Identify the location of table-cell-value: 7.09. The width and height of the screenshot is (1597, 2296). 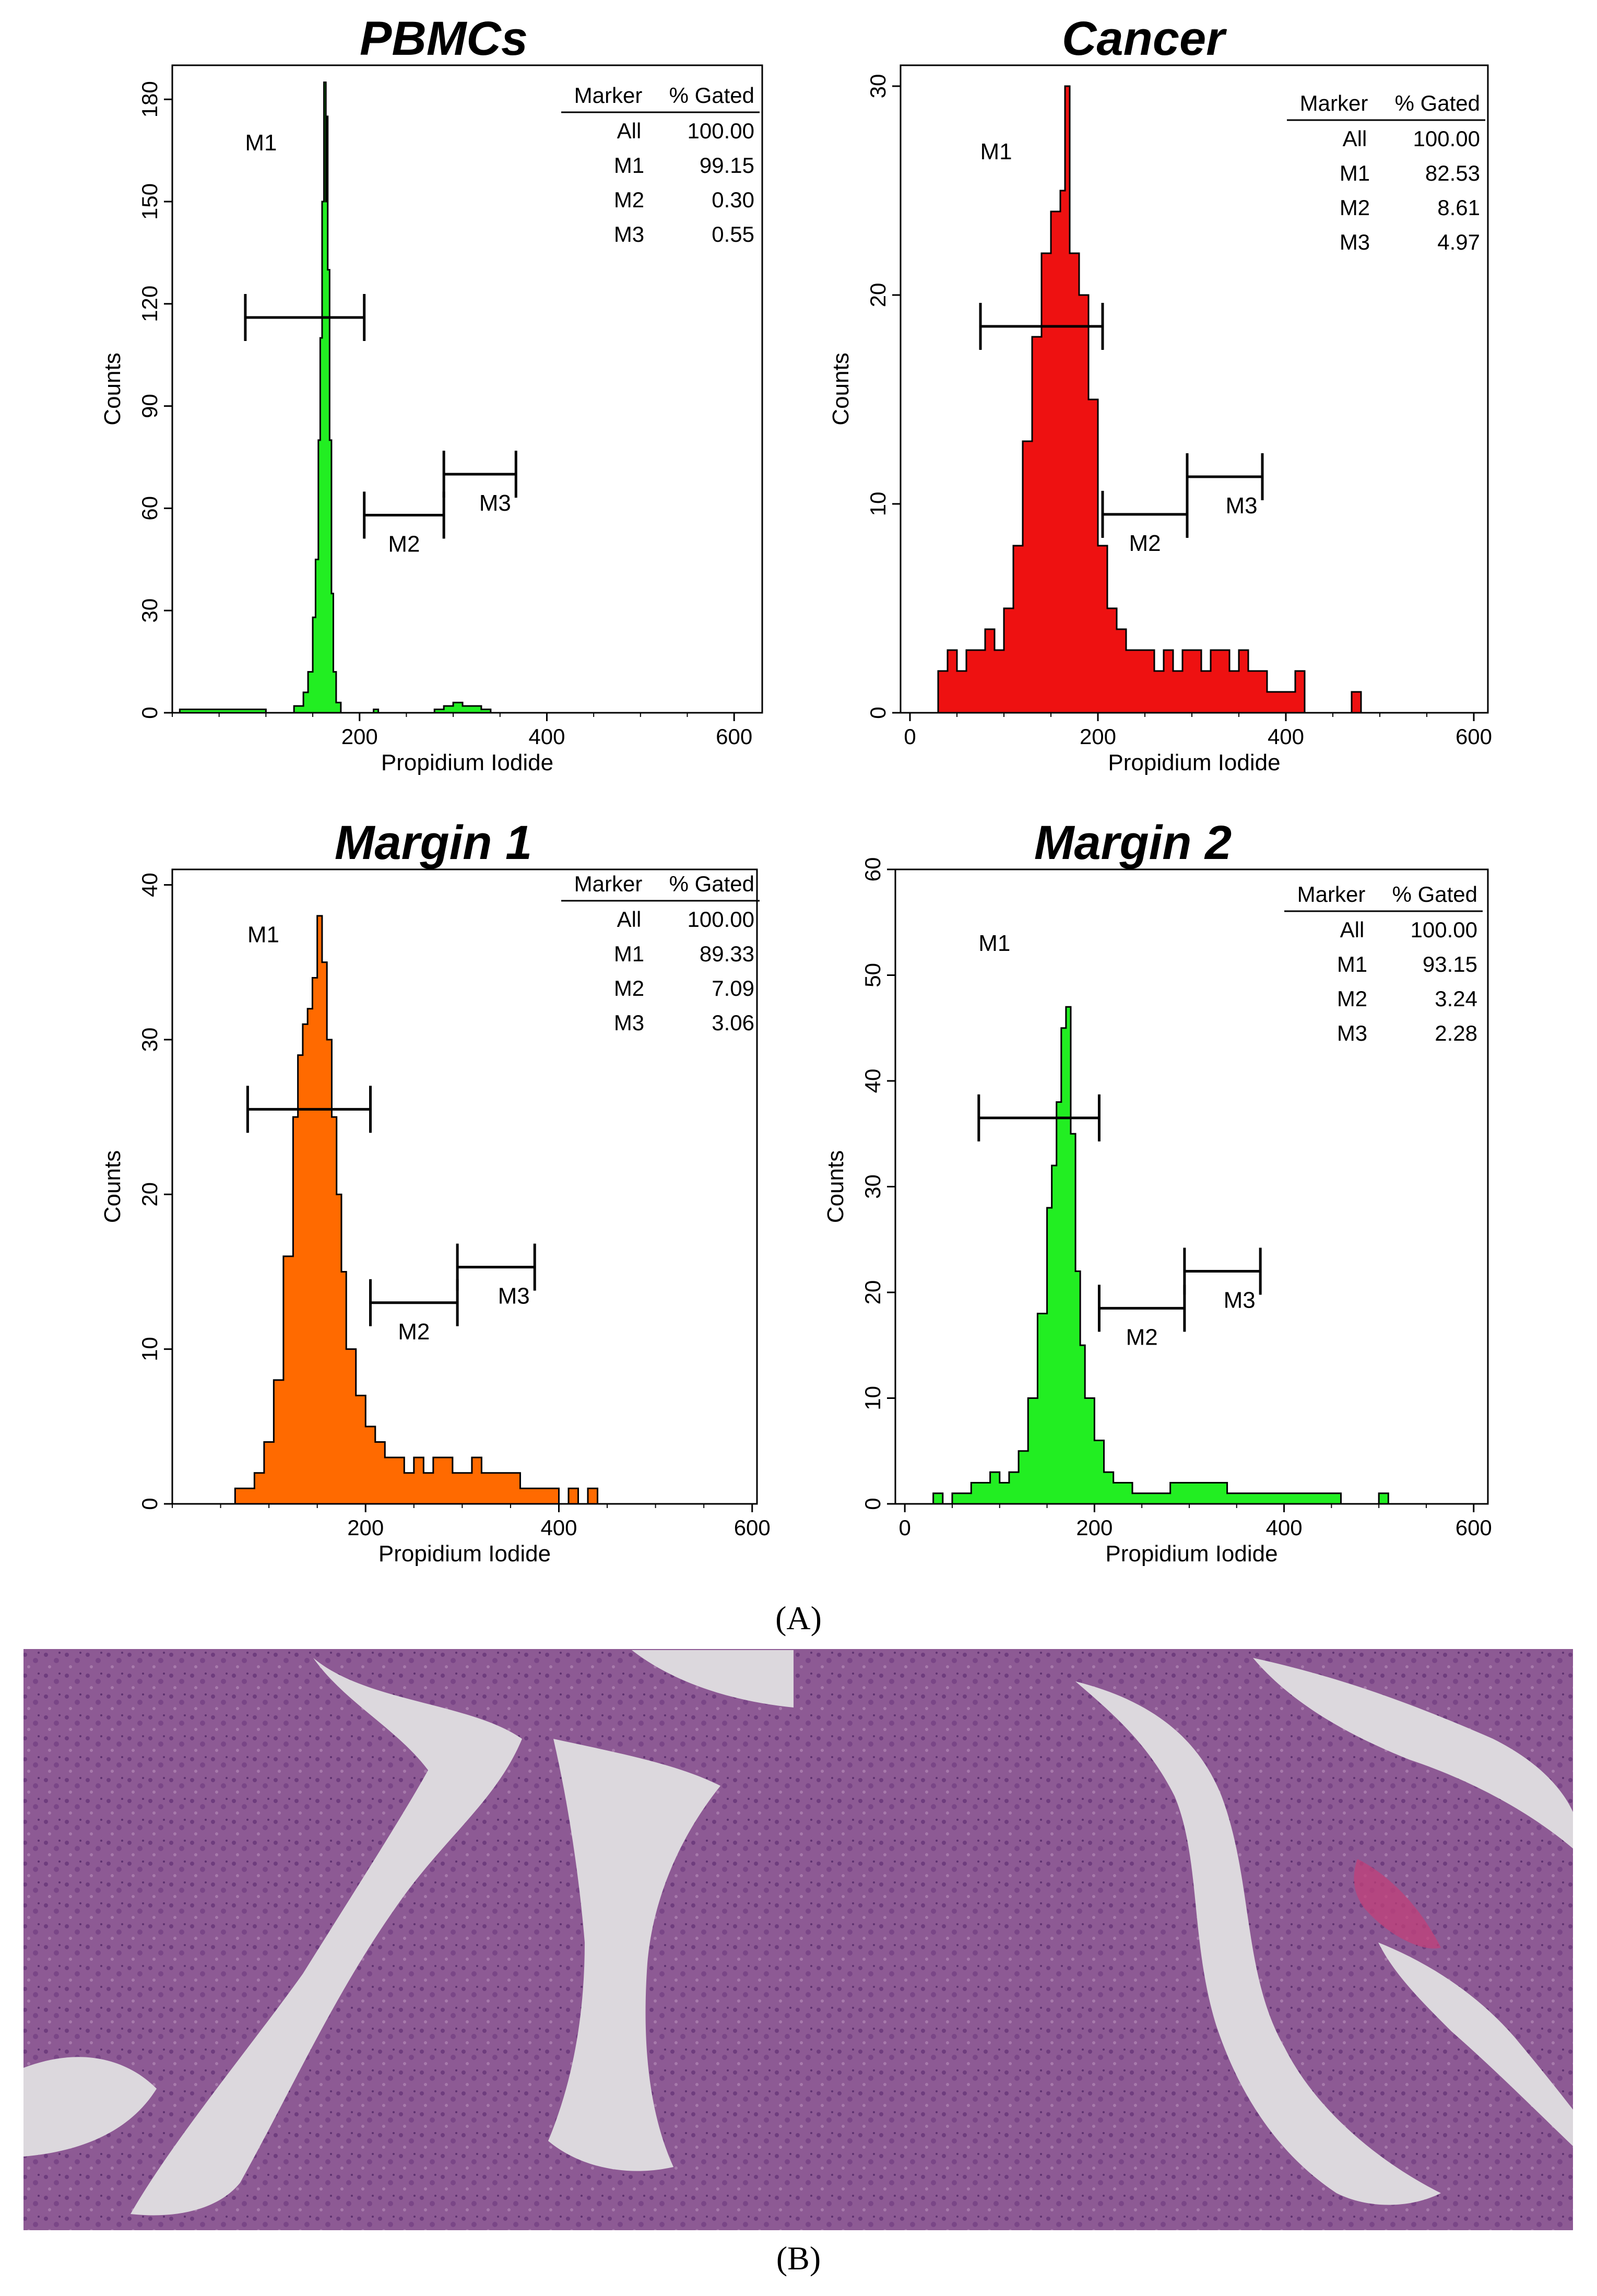
(733, 988).